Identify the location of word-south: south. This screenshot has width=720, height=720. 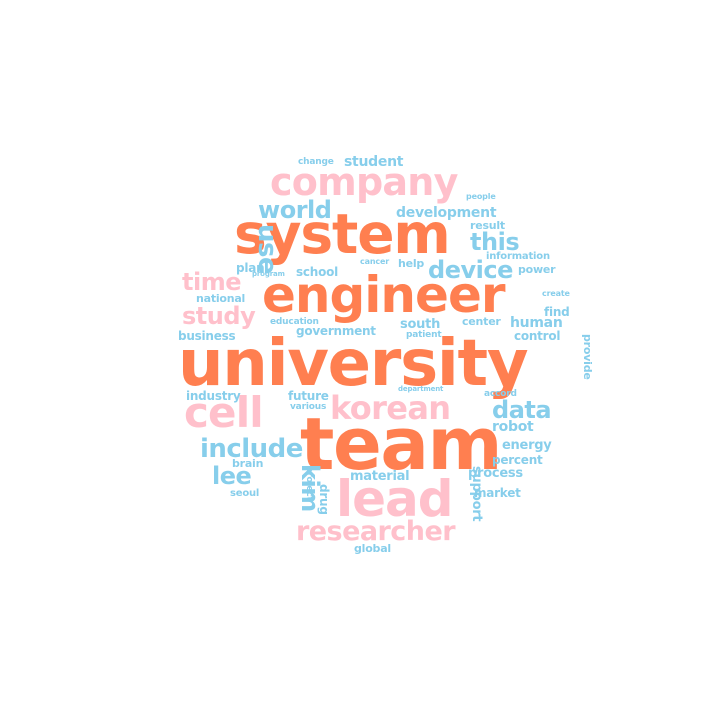
(420, 324).